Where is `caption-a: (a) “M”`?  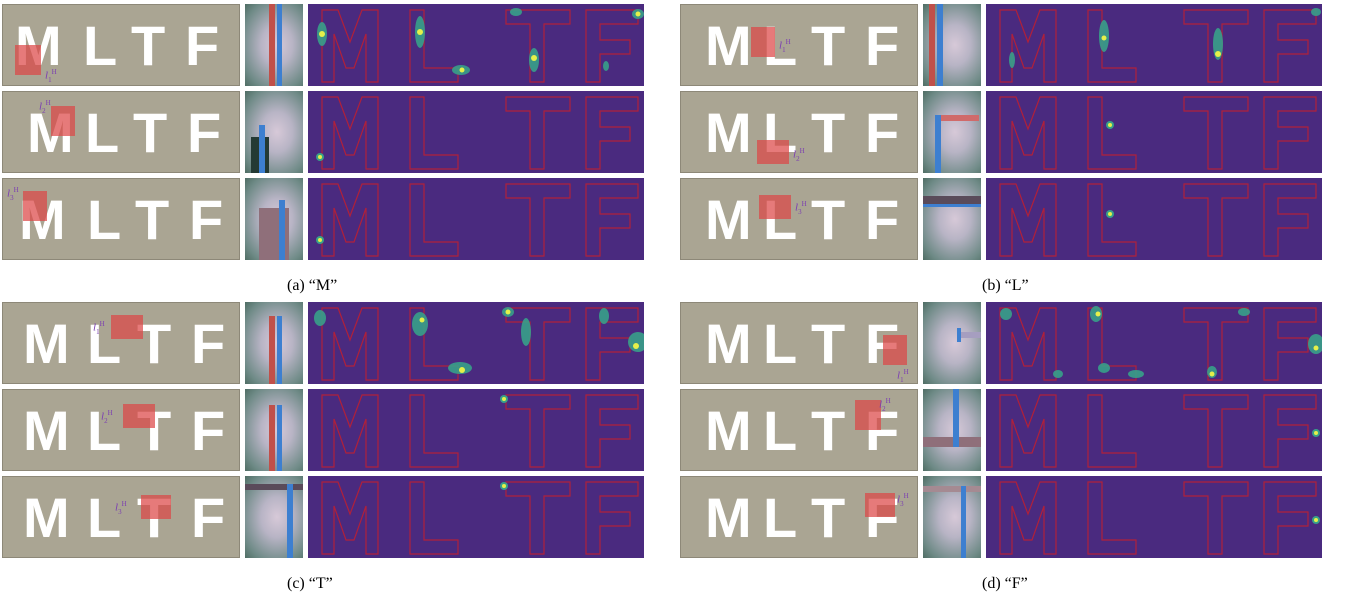
caption-a: (a) “M” is located at coordinates (312, 285).